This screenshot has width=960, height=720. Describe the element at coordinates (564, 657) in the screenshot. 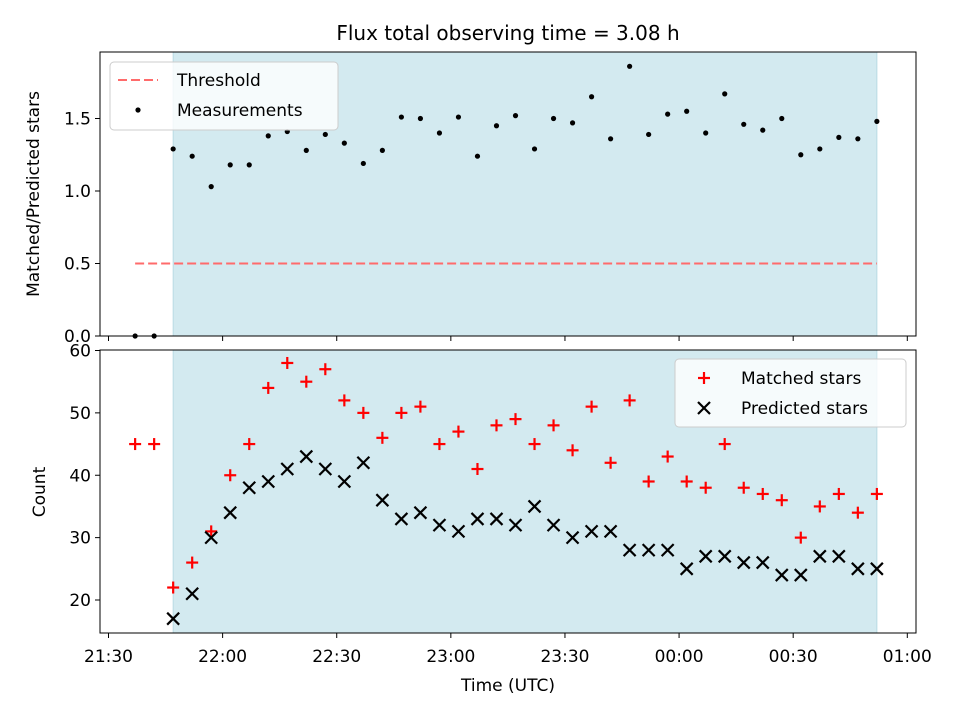

I see `x-tick-label: 23:30` at that location.